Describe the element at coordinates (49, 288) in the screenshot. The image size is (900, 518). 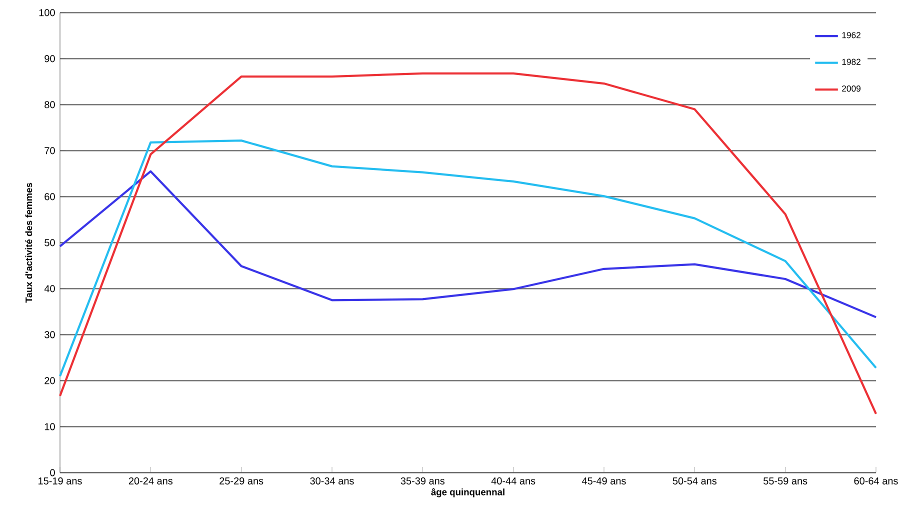
I see `y-tick-label: 40` at that location.